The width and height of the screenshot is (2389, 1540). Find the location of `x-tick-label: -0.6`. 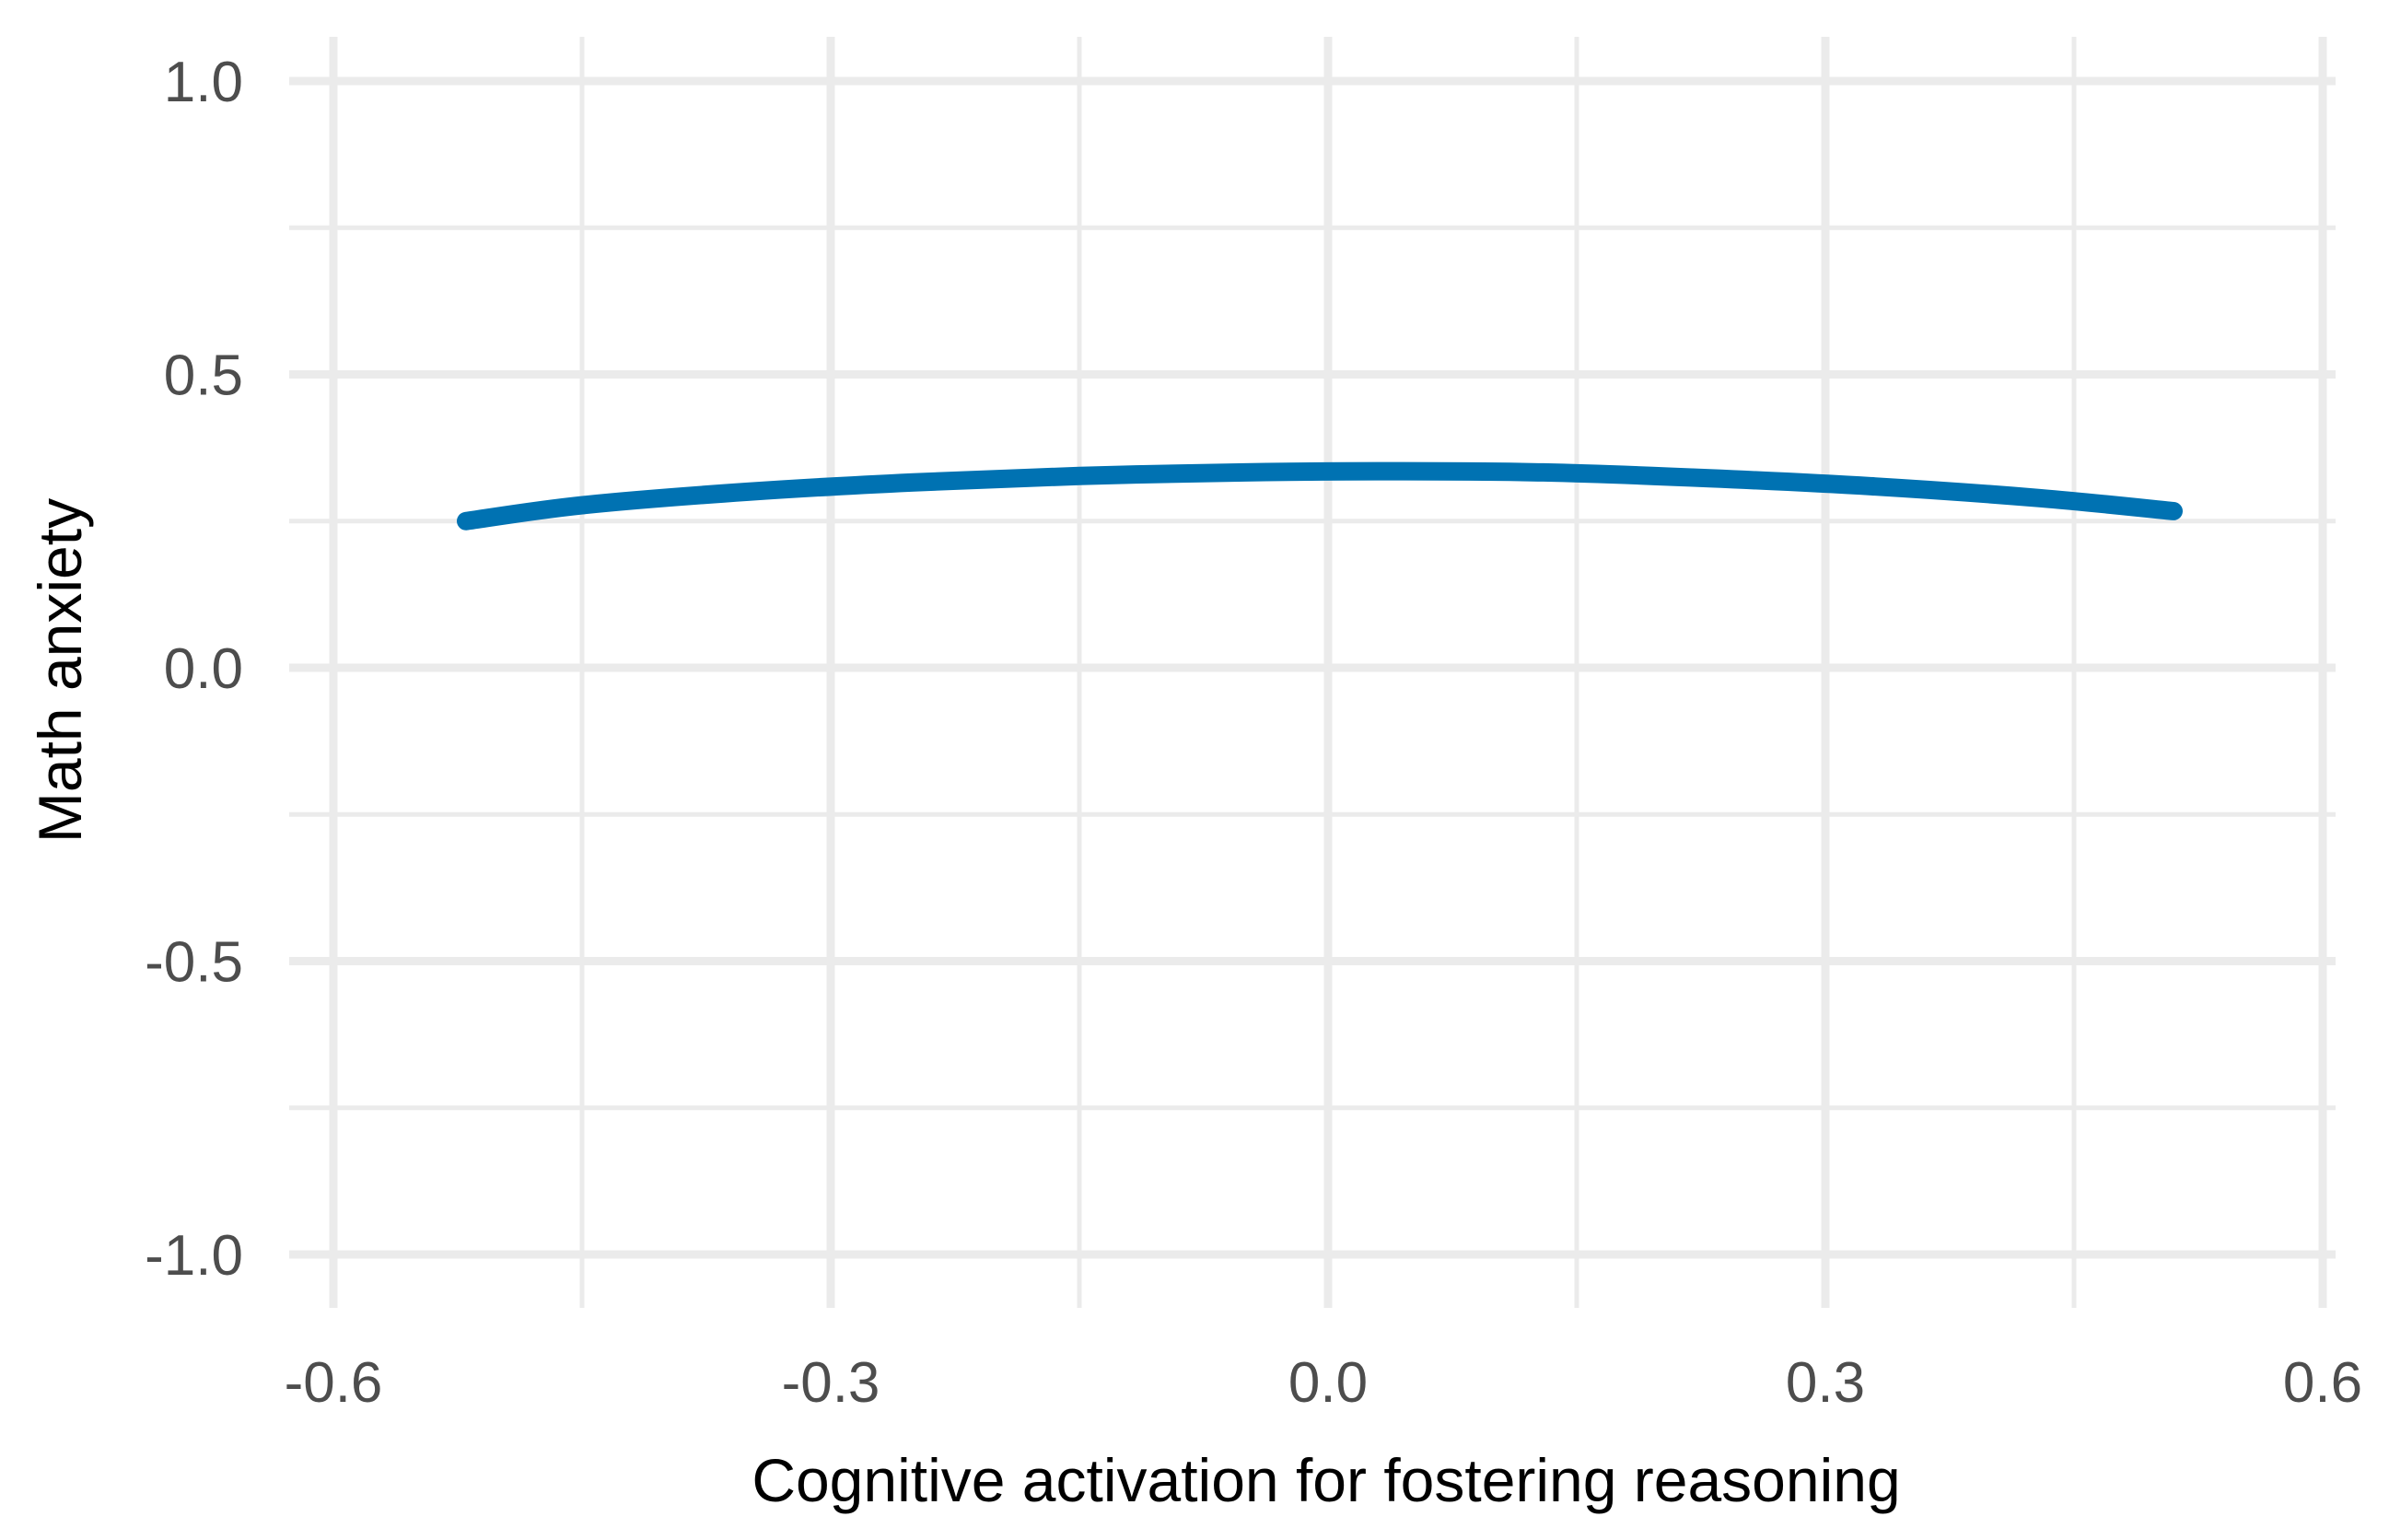

x-tick-label: -0.6 is located at coordinates (334, 1383).